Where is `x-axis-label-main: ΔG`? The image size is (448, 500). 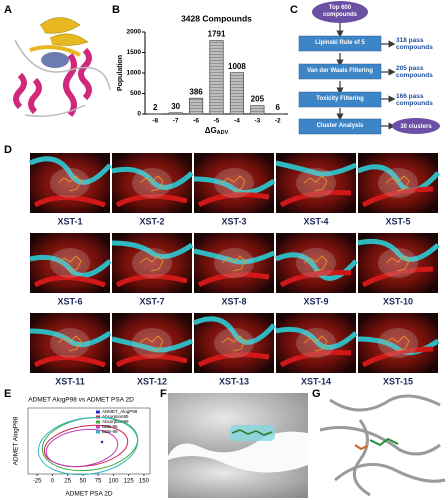
x-axis-label-main: ΔG is located at coordinates (211, 130).